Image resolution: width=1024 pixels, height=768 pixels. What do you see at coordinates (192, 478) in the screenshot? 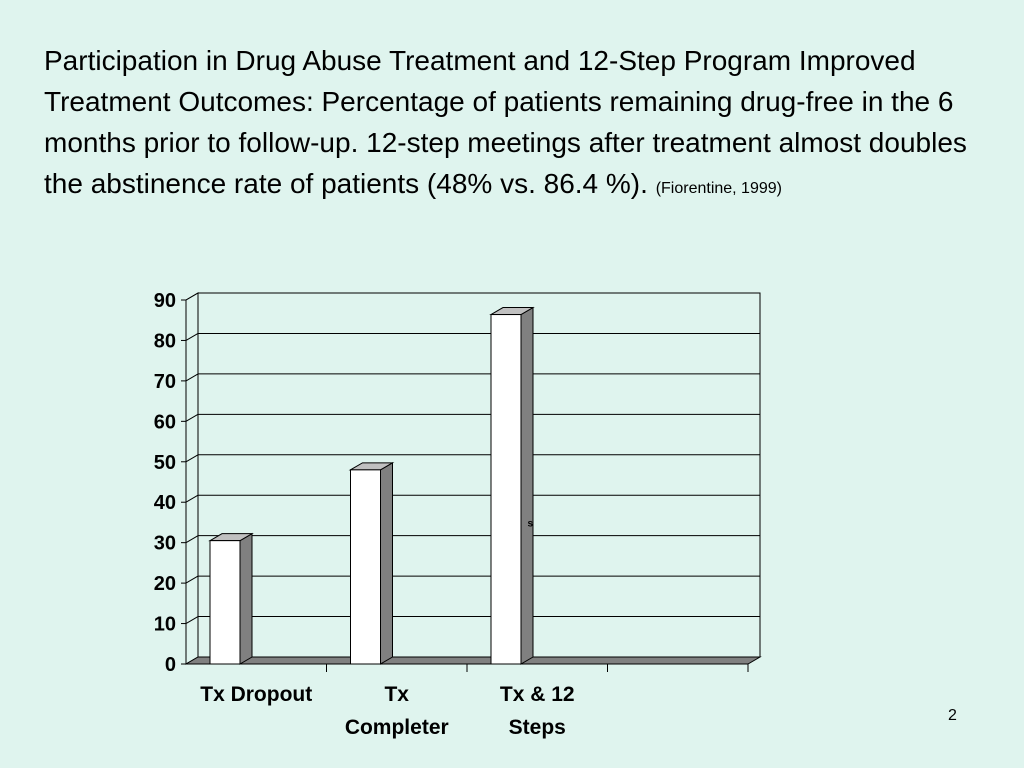
I see `plot-side-wall` at bounding box center [192, 478].